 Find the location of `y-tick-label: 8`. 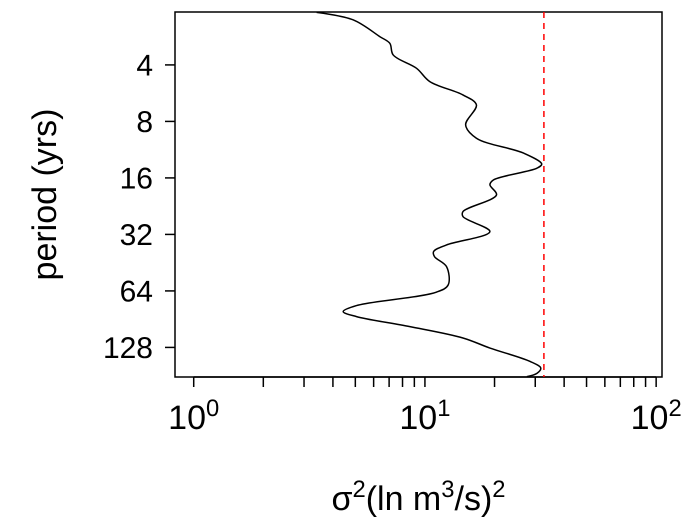

y-tick-label: 8 is located at coordinates (144, 123).